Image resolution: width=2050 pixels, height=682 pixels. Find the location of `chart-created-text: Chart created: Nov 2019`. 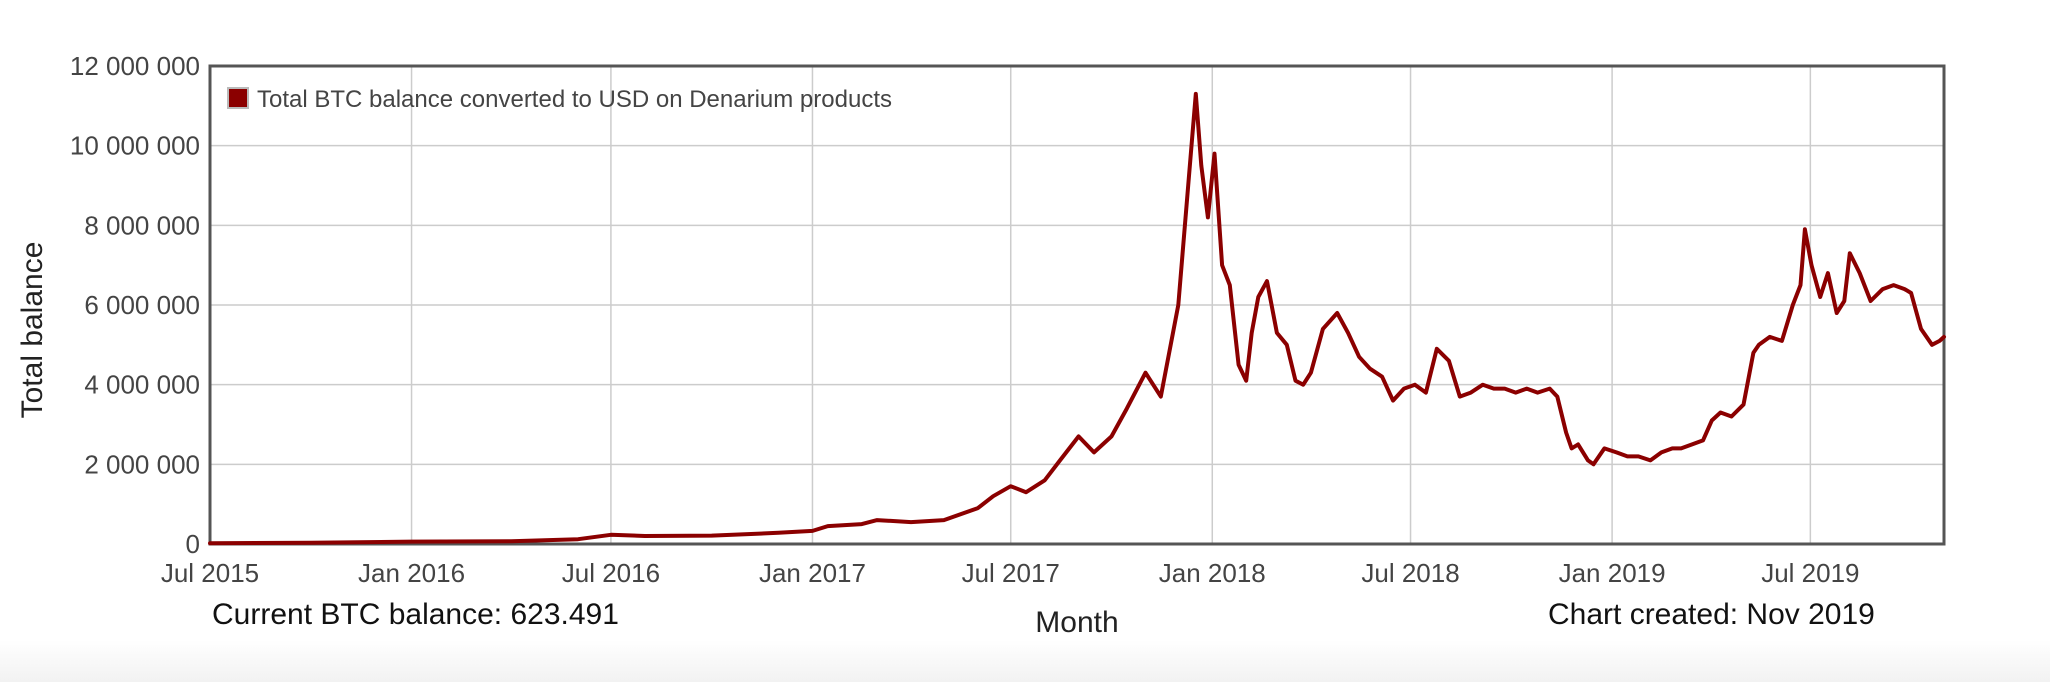

chart-created-text: Chart created: Nov 2019 is located at coordinates (1711, 614).